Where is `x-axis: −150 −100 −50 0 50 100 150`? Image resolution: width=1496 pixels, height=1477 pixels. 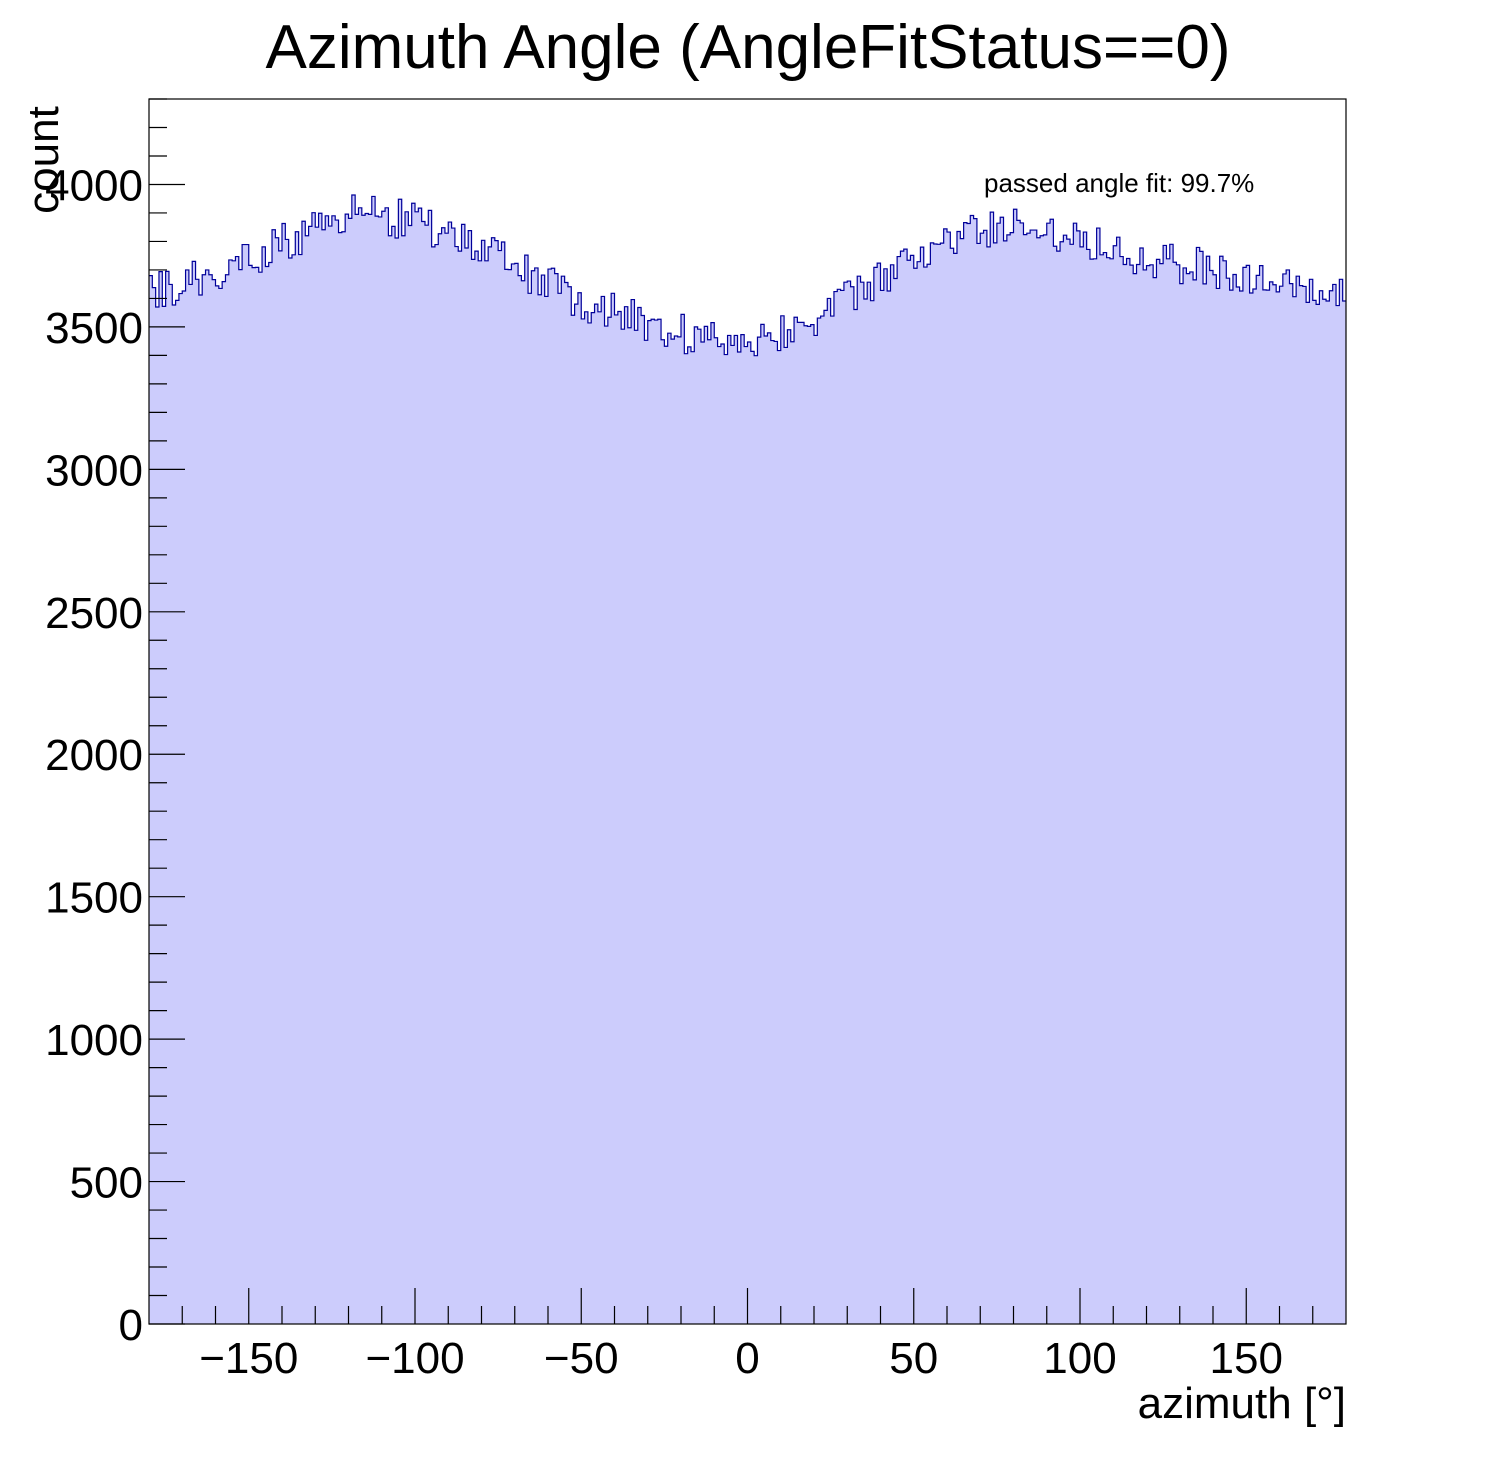 x-axis: −150 −100 −50 0 50 100 150 is located at coordinates (747, 1335).